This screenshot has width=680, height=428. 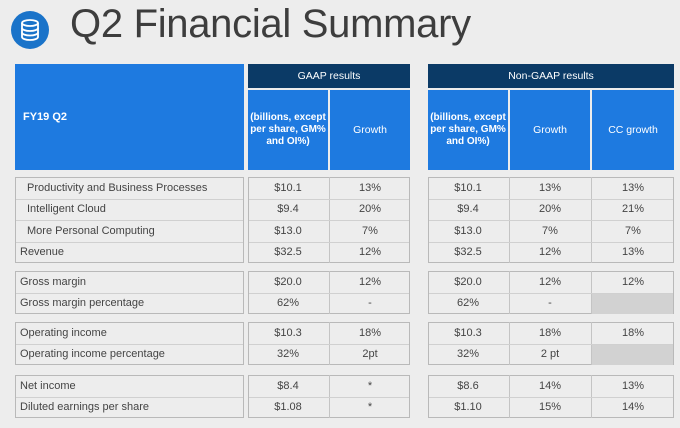 I want to click on gaap-growth-value: 7%, so click(x=370, y=230).